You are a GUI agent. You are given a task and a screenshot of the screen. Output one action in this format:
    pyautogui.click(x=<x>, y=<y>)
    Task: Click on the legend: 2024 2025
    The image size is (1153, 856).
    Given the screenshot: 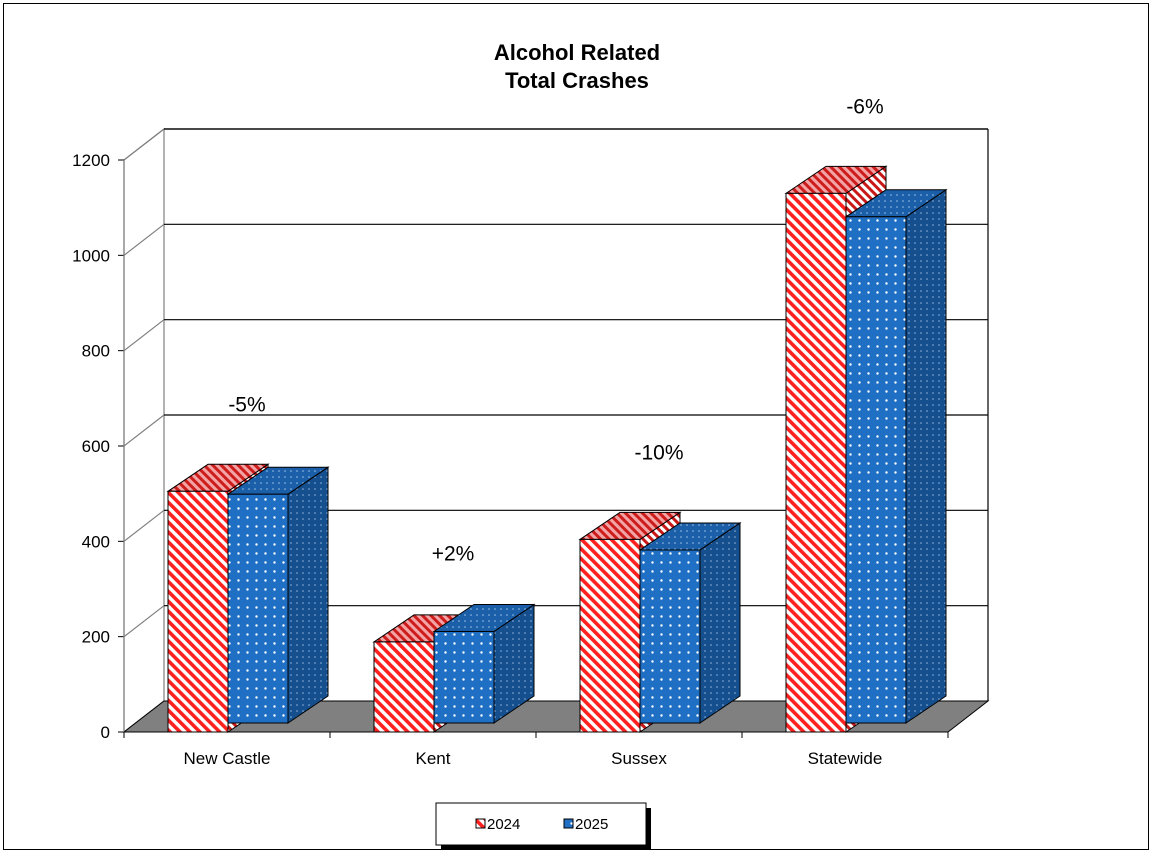 What is the action you would take?
    pyautogui.click(x=543, y=826)
    